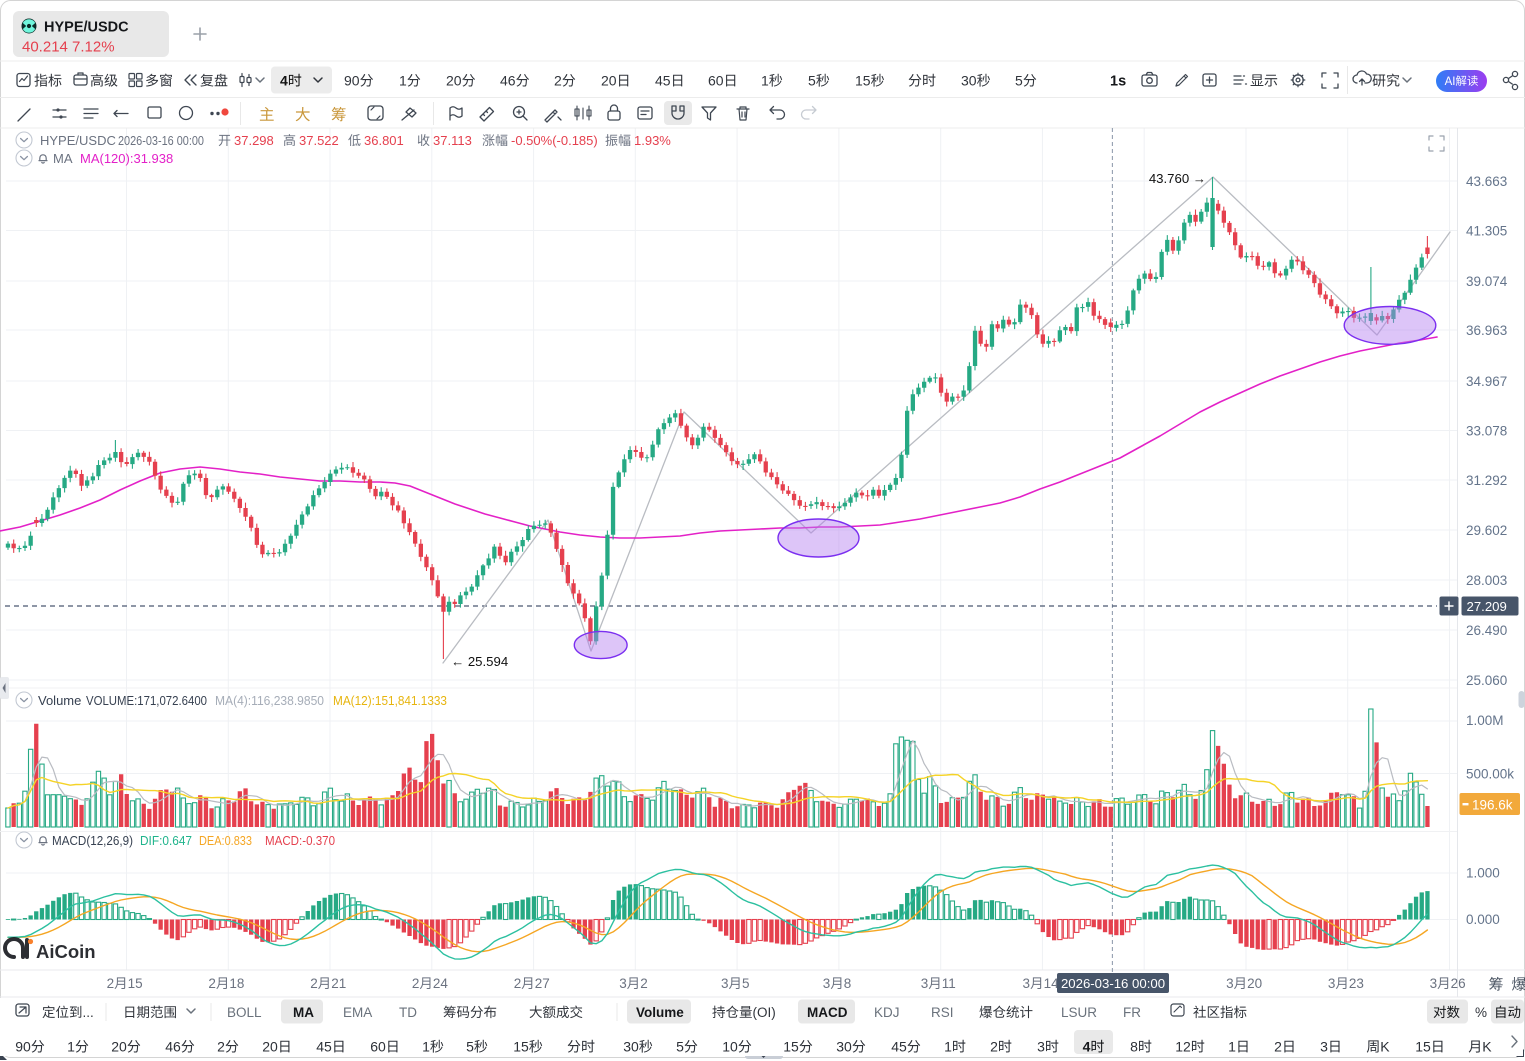  I want to click on svg-text: 43.760 →, so click(1177, 178).